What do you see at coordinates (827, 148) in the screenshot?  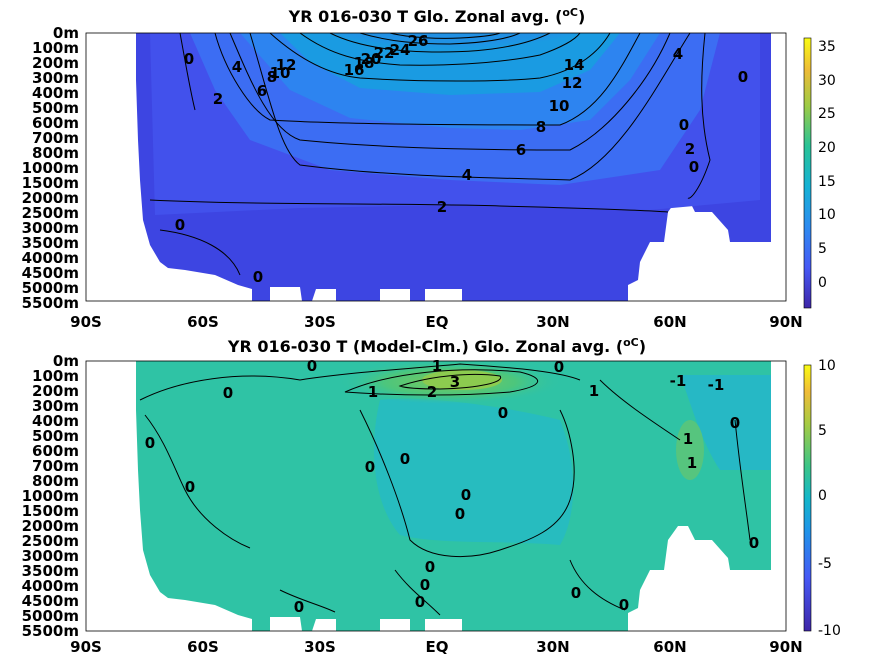 I see `colorbar-tick: 20` at bounding box center [827, 148].